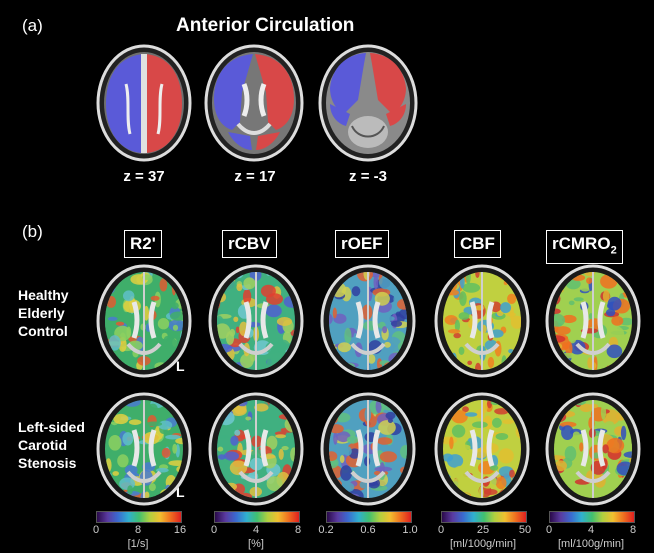 Image resolution: width=654 pixels, height=553 pixels. What do you see at coordinates (369, 517) in the screenshot?
I see `colorbar-roef` at bounding box center [369, 517].